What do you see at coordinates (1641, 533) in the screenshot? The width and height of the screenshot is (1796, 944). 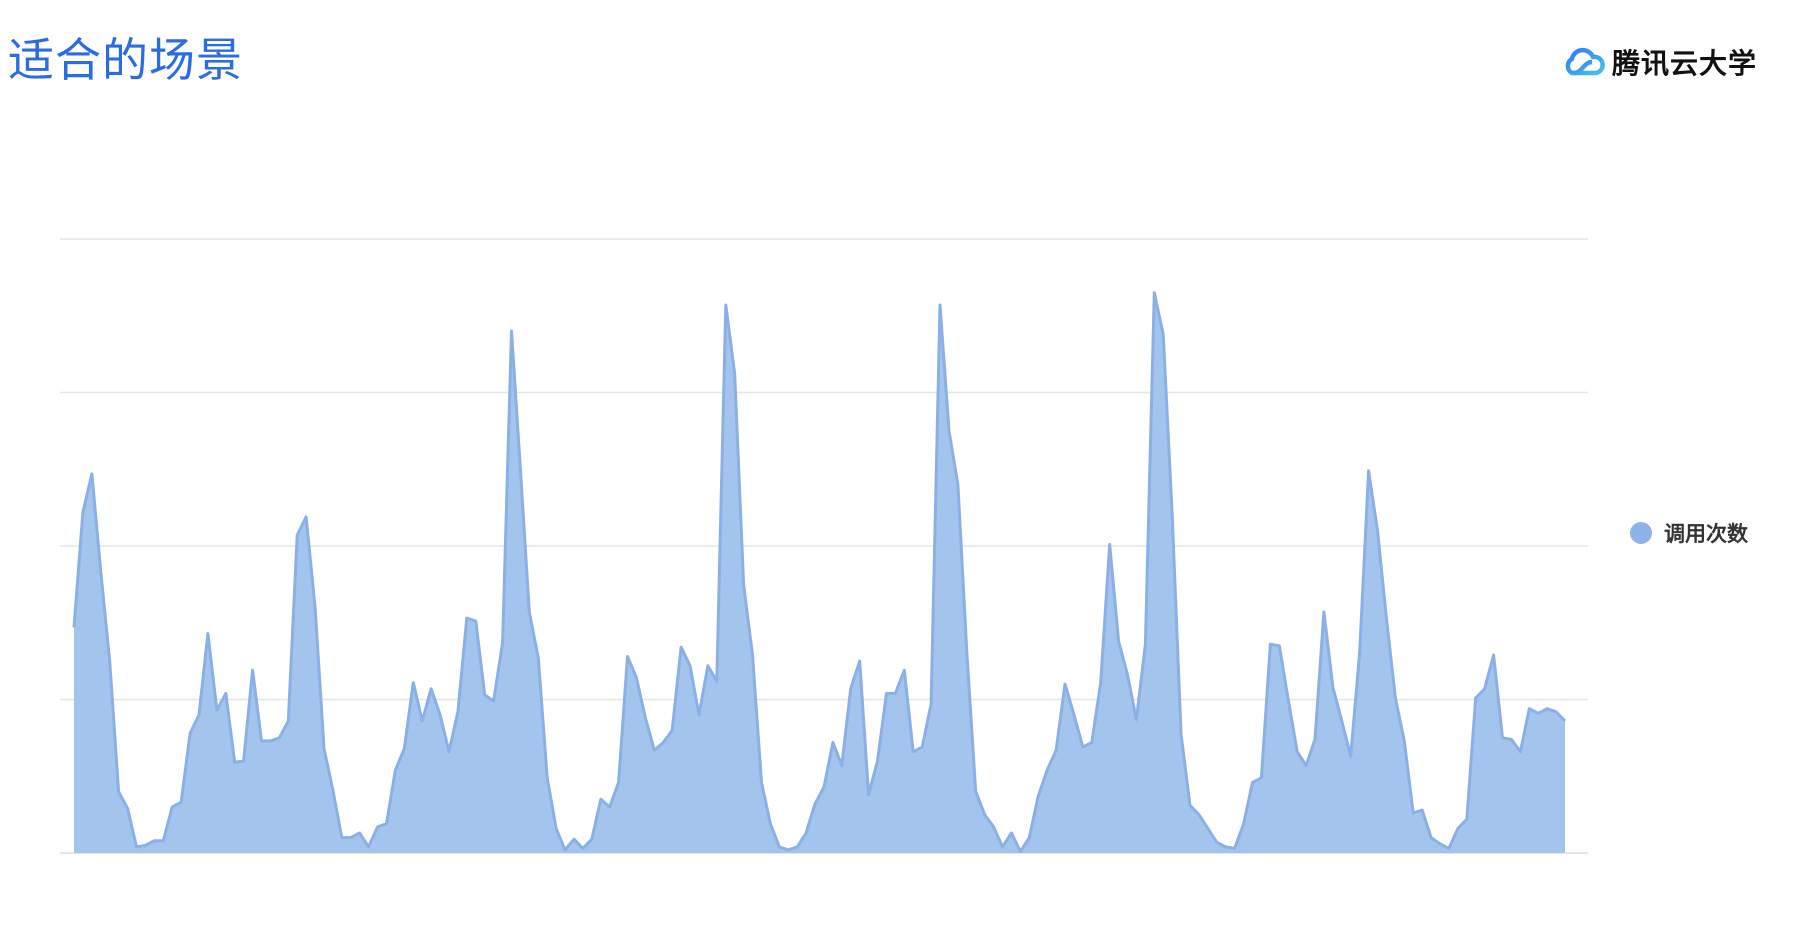 I see `legend-marker-icon` at bounding box center [1641, 533].